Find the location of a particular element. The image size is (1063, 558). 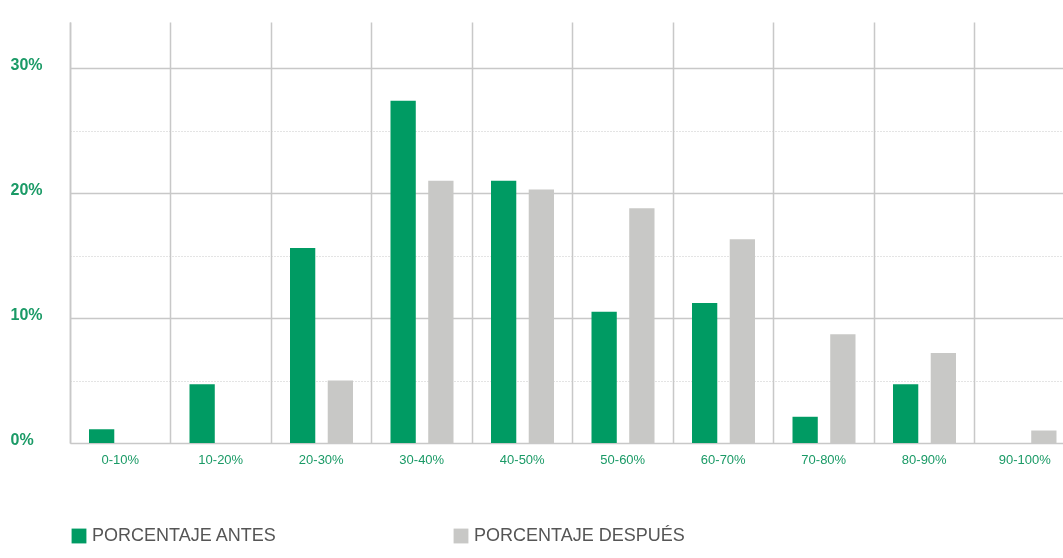

y-tick-label: 10% is located at coordinates (26, 314).